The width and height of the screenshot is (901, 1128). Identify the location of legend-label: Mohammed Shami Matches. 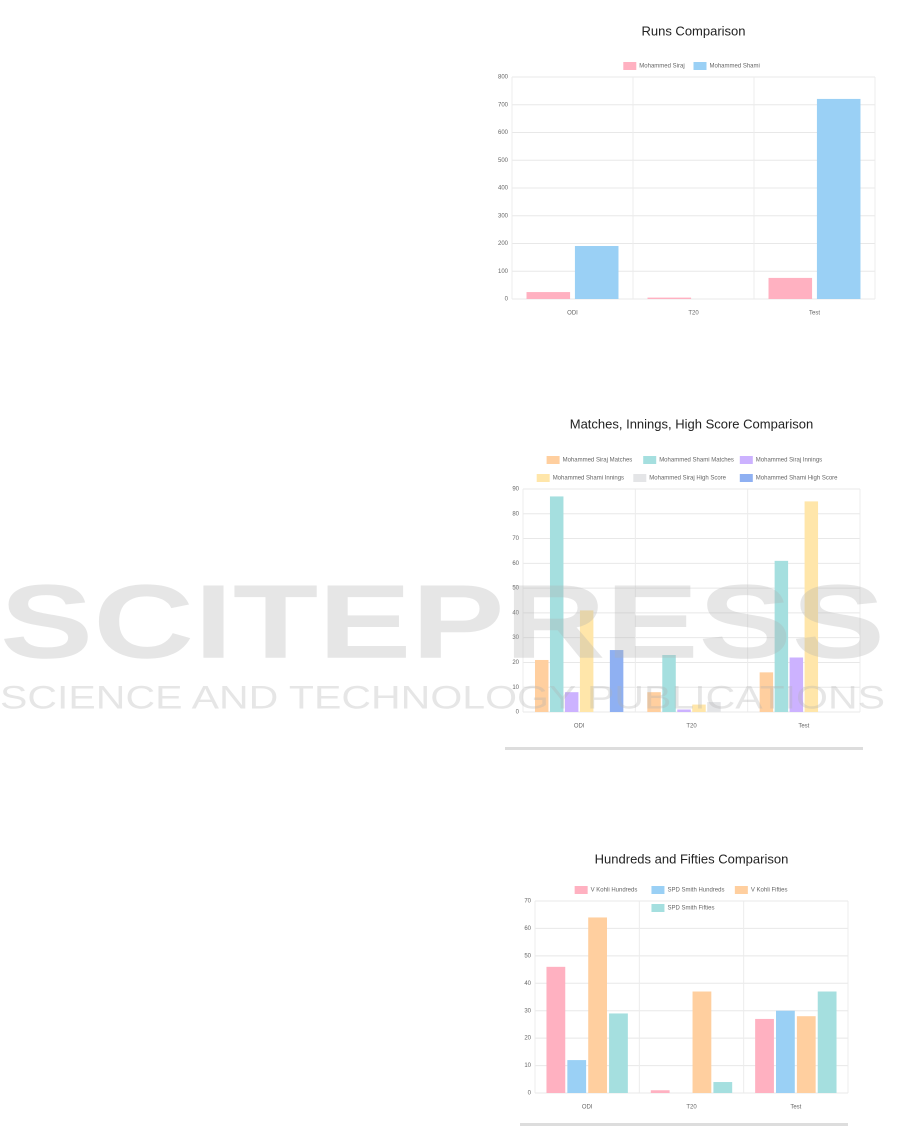
(696, 461).